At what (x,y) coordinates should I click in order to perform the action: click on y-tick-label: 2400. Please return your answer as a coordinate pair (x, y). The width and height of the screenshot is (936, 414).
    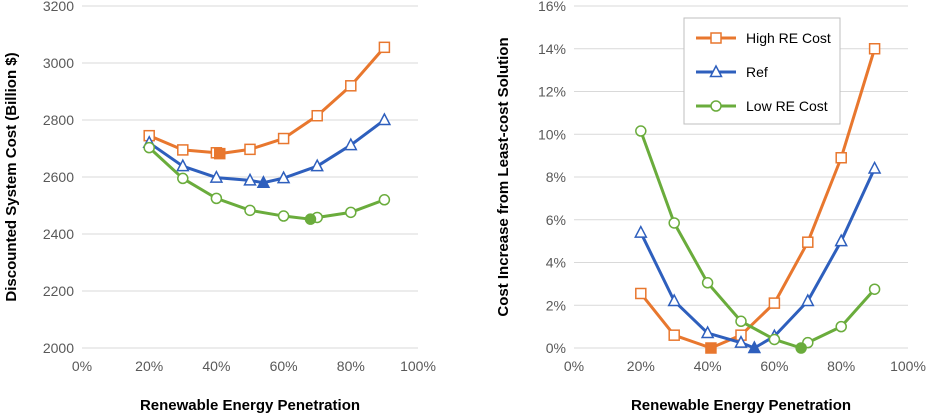
    Looking at the image, I should click on (58, 234).